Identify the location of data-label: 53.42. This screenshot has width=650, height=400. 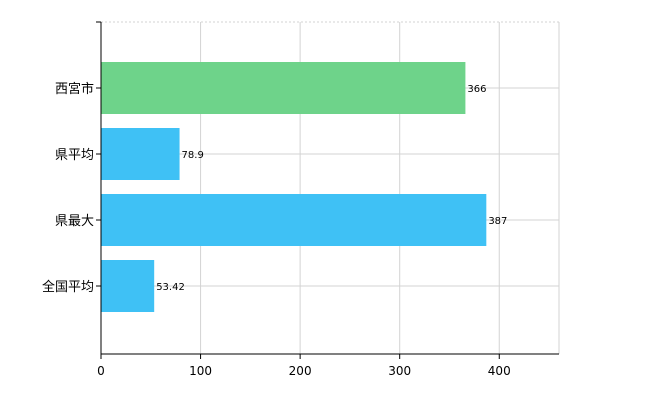
(170, 287).